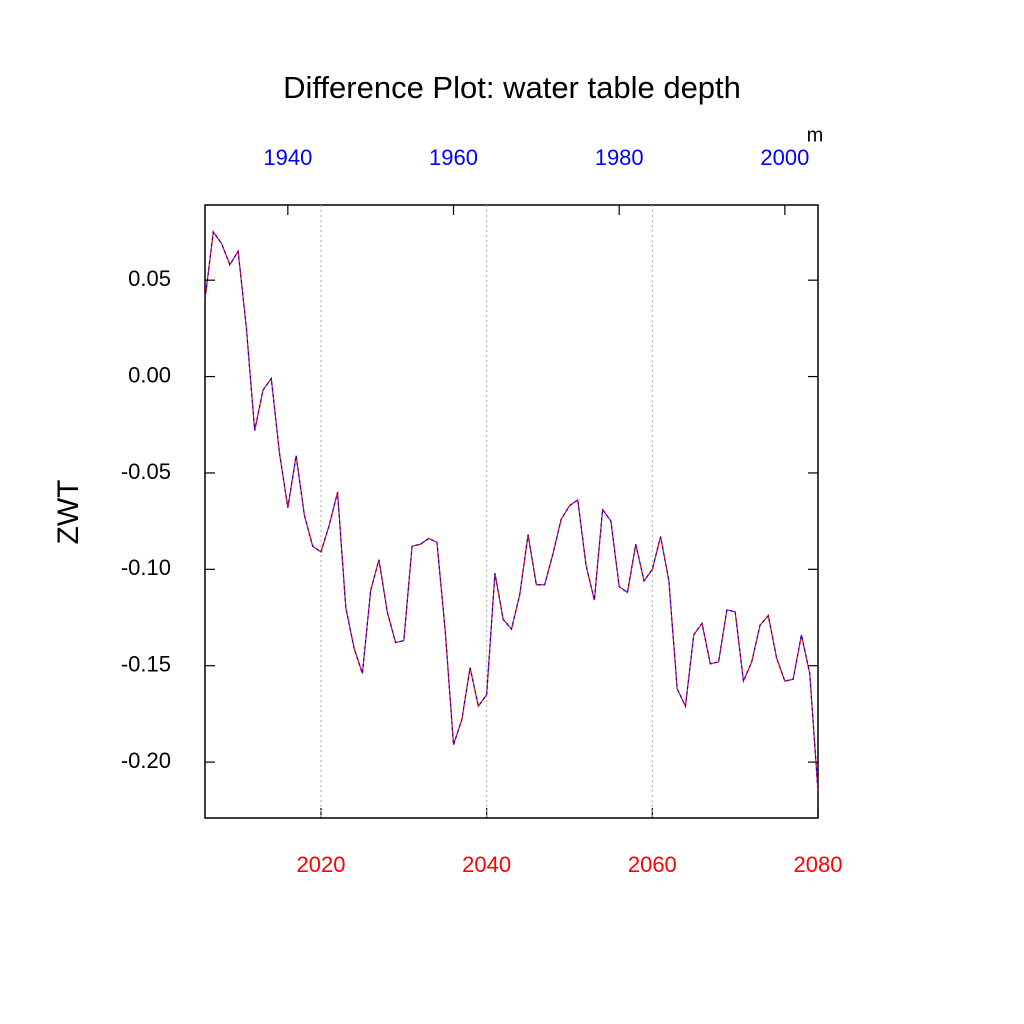  Describe the element at coordinates (619, 157) in the screenshot. I see `x2-tick-label: 1980` at that location.